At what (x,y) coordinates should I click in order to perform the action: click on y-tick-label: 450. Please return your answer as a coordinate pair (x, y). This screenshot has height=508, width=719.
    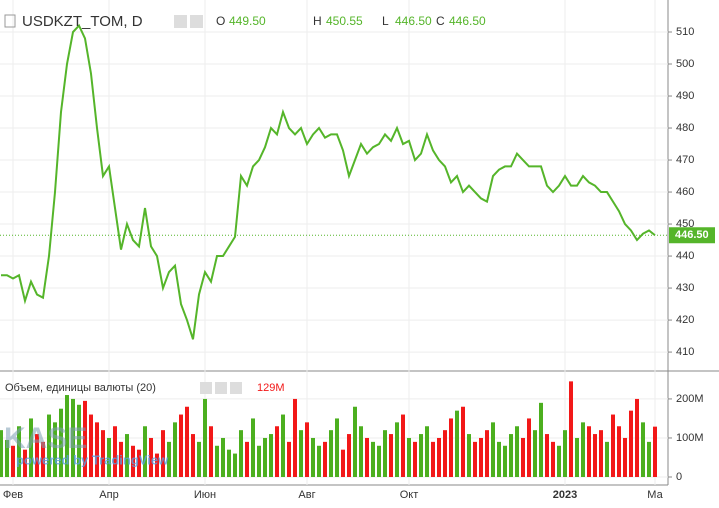
    Looking at the image, I should click on (685, 224).